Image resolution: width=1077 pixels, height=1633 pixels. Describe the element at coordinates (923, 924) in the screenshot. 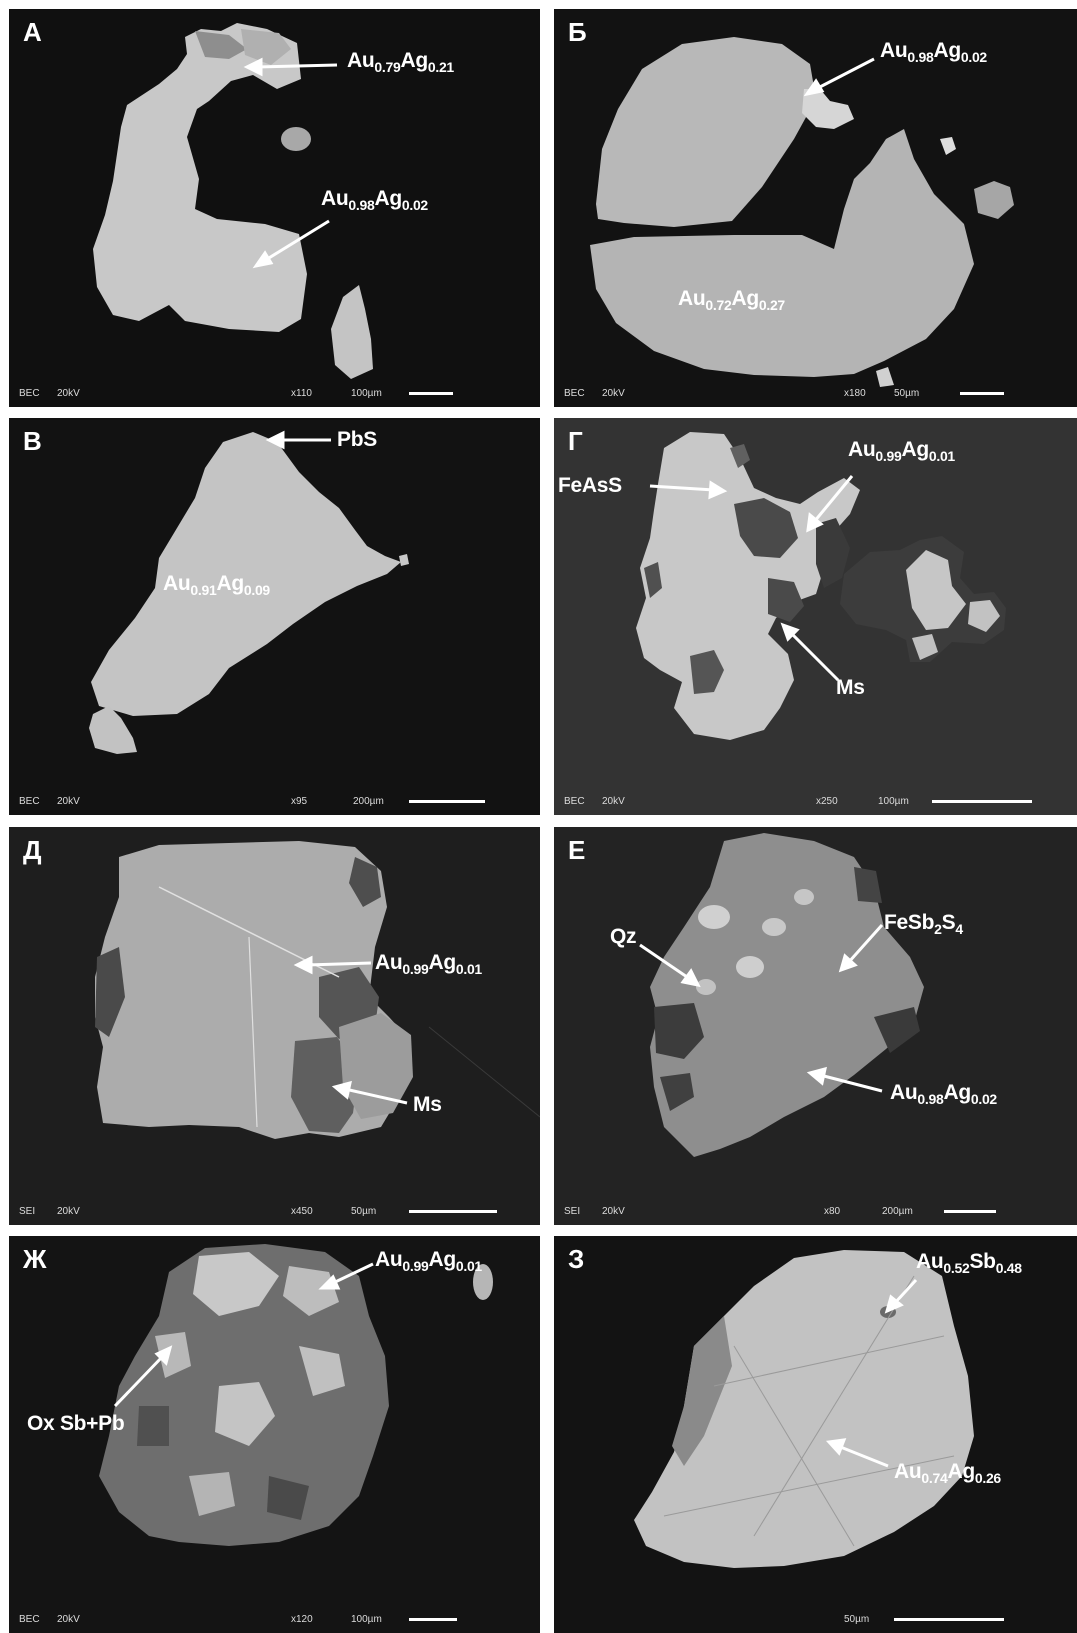

I see `composition-label: FeSb2S4` at that location.